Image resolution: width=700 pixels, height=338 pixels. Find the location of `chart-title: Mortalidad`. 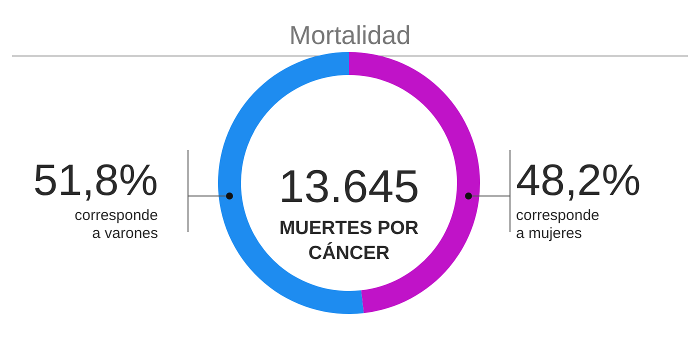

chart-title: Mortalidad is located at coordinates (350, 35).